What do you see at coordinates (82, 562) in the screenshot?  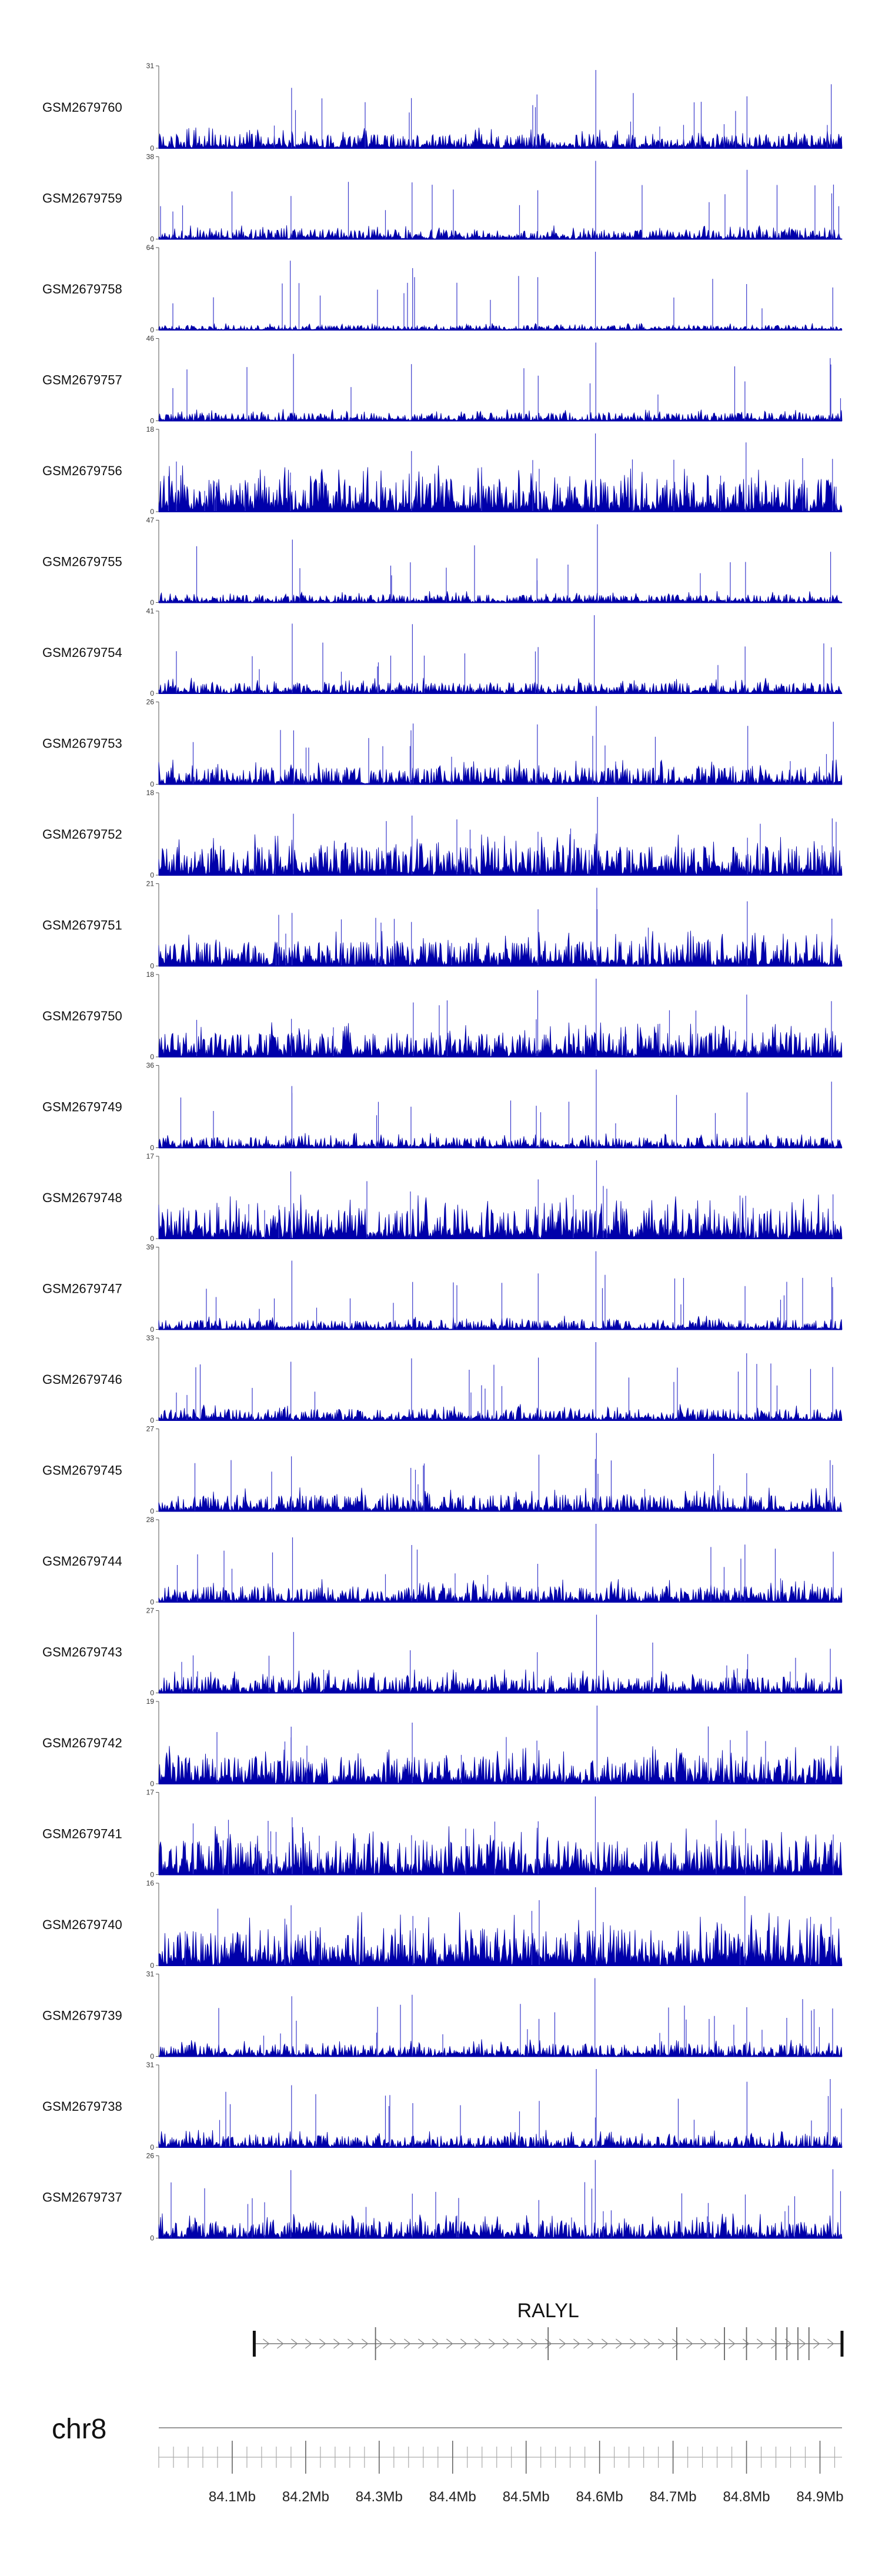 I see `track-label: GSM2679755` at bounding box center [82, 562].